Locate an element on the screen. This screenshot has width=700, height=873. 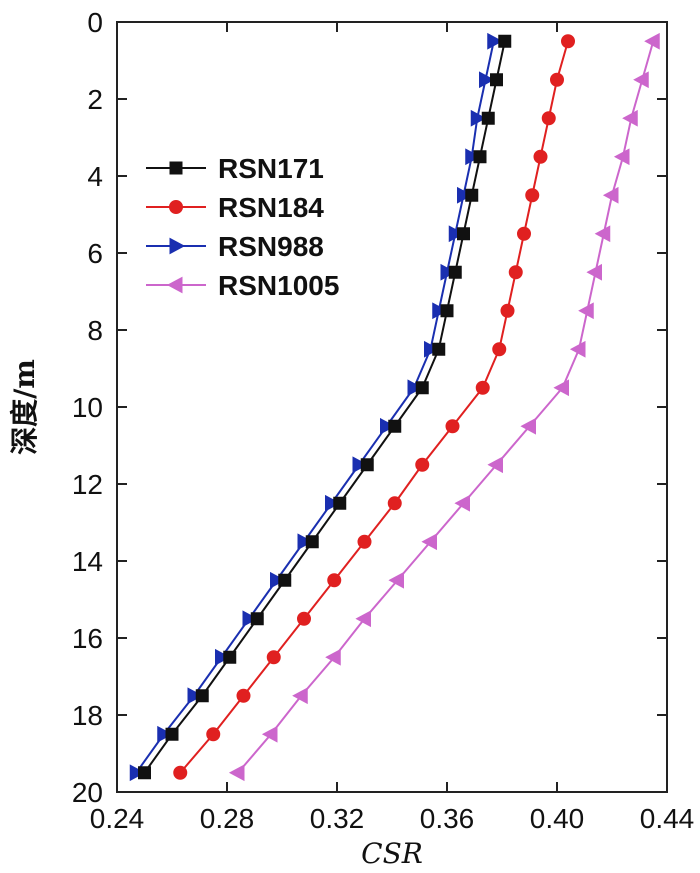
y-tick-label: 18 is located at coordinates (87, 715).